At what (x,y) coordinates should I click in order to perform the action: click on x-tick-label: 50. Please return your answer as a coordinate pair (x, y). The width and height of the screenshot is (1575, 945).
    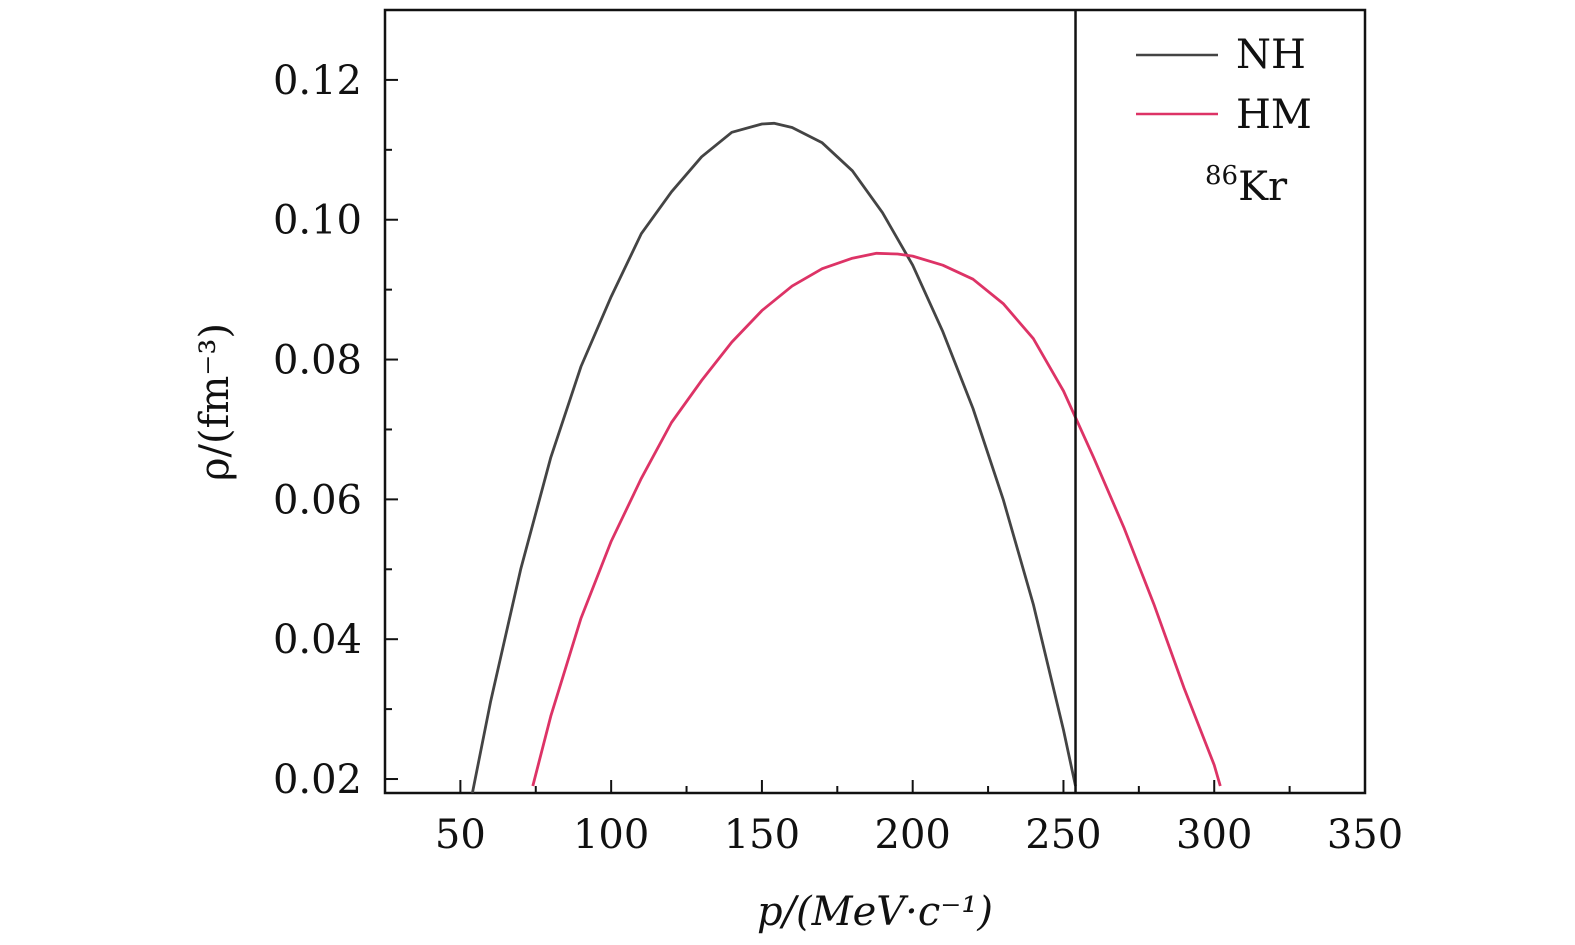
    Looking at the image, I should click on (460, 835).